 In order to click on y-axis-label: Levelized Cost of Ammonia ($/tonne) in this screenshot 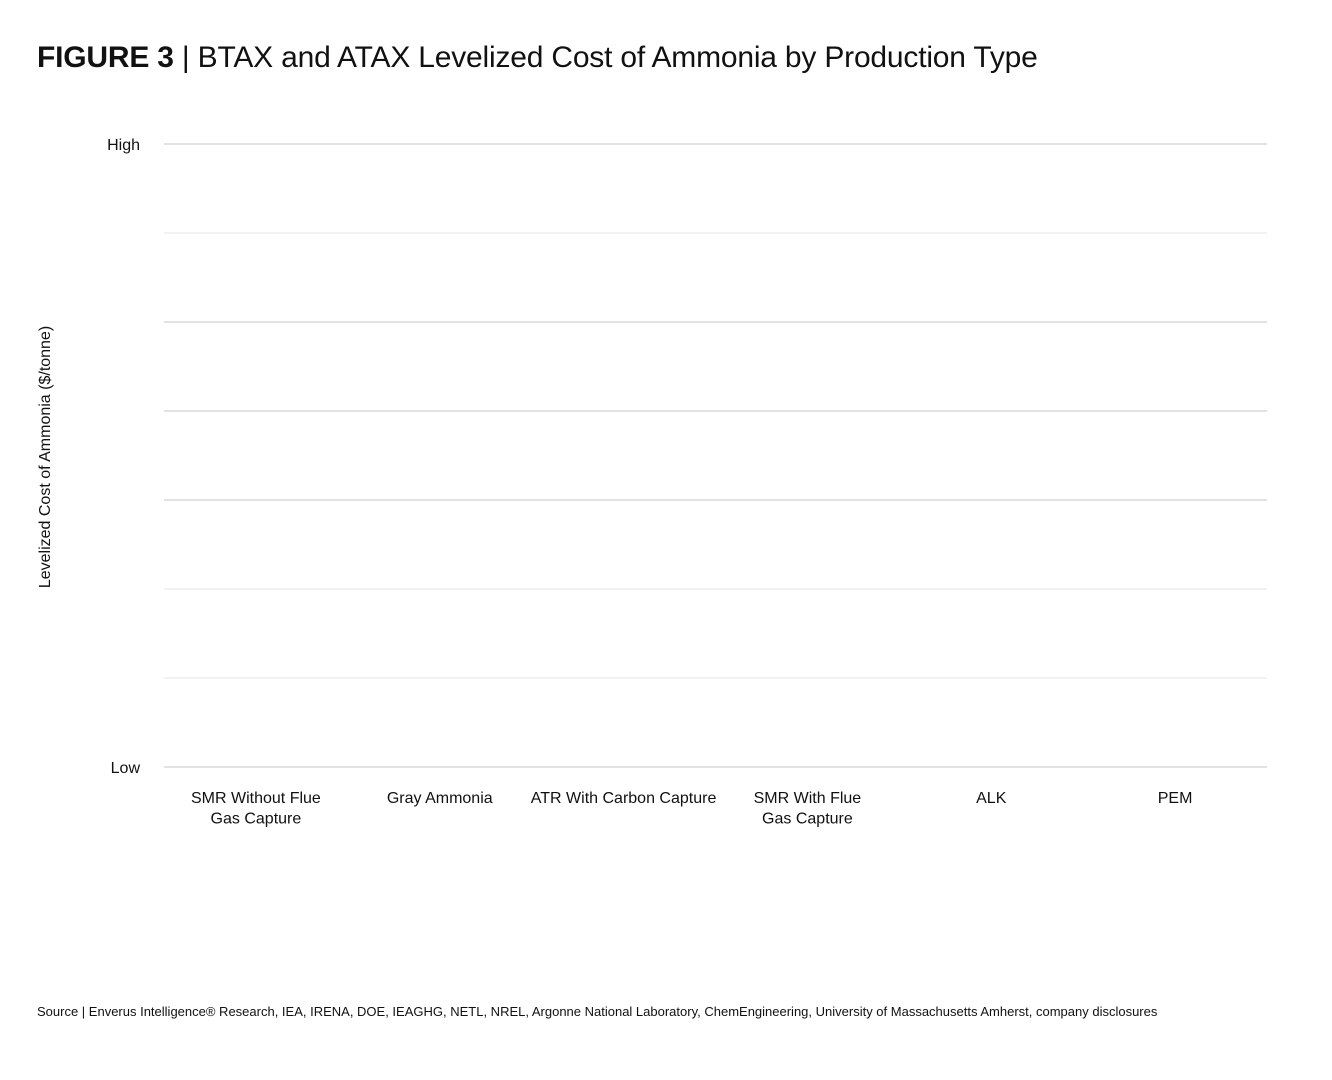, I will do `click(45, 457)`.